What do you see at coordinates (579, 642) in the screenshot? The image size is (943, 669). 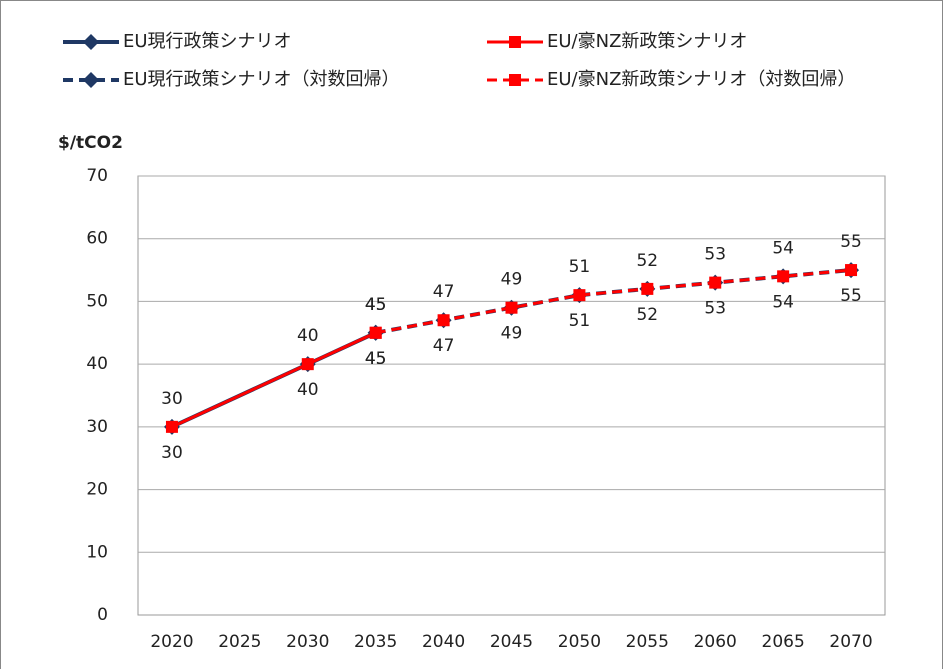 I see `x-tick-label: 2050` at bounding box center [579, 642].